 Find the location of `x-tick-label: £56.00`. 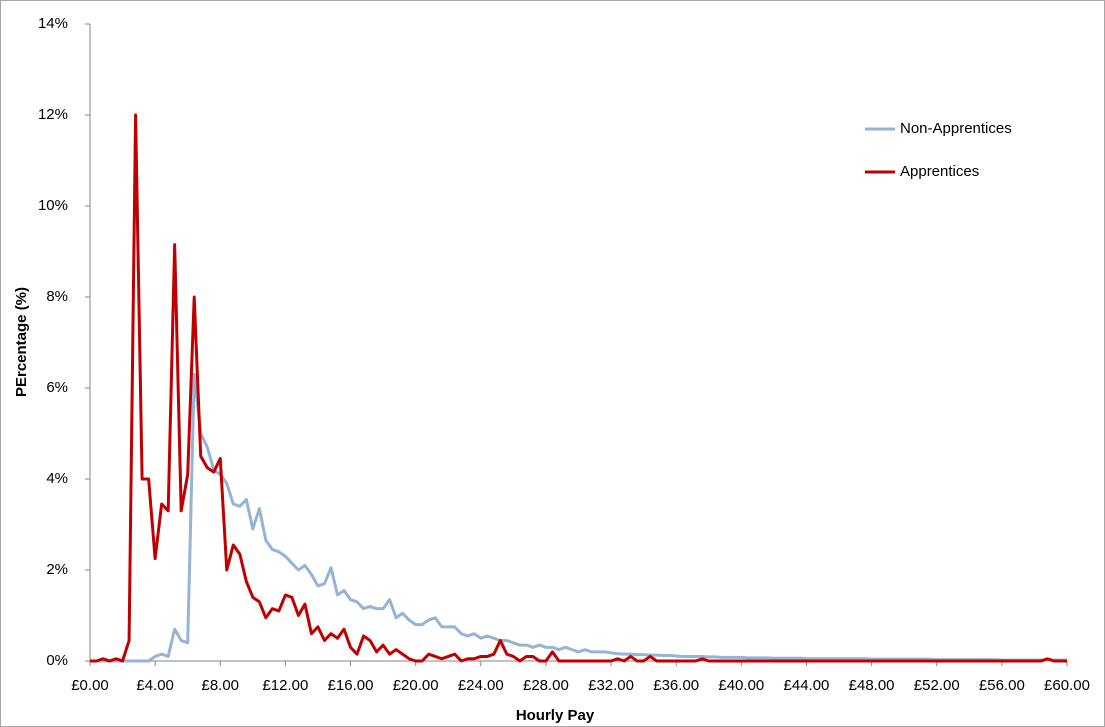

x-tick-label: £56.00 is located at coordinates (1002, 685).